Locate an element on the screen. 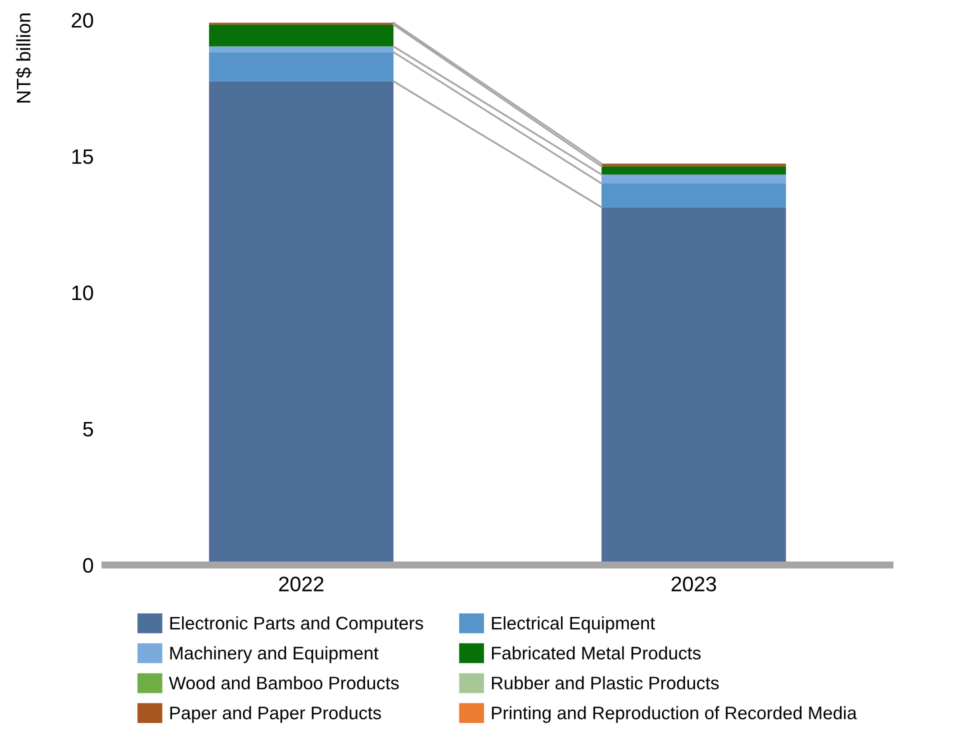  legend-label: Printing and Reproduction of Recorded Media is located at coordinates (674, 714).